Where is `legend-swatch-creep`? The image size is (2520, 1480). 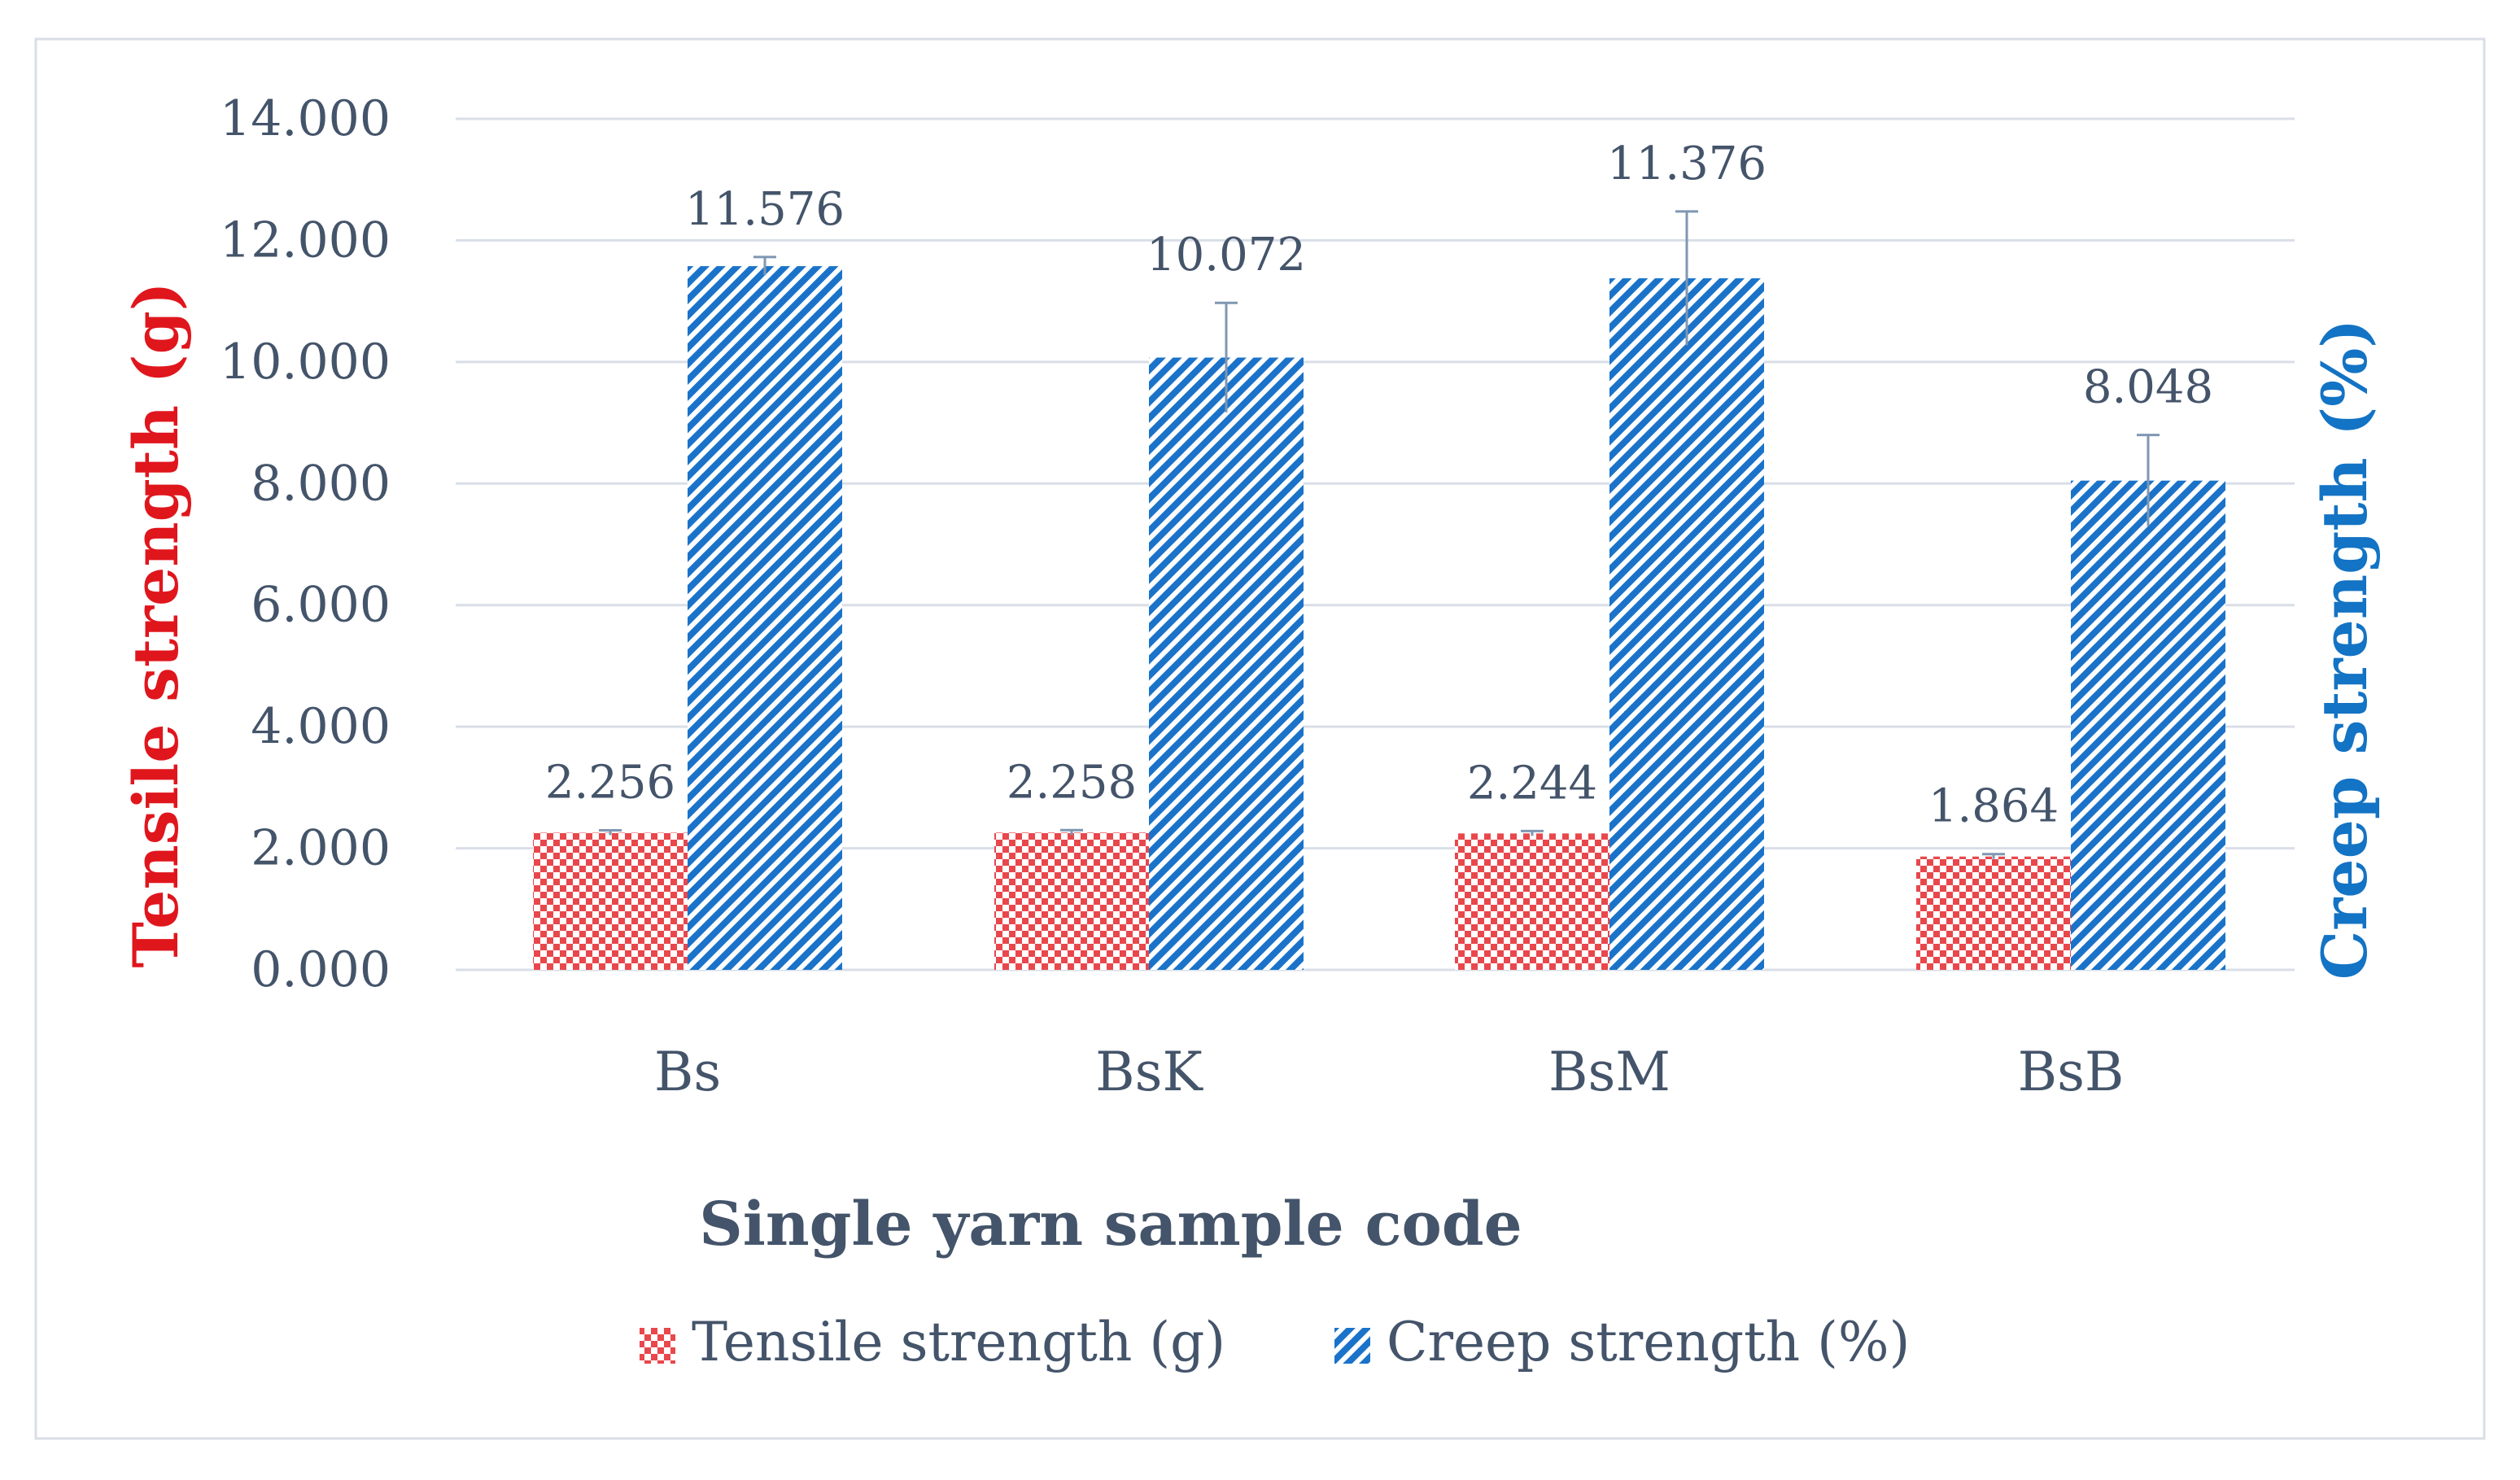
legend-swatch-creep is located at coordinates (1352, 1346).